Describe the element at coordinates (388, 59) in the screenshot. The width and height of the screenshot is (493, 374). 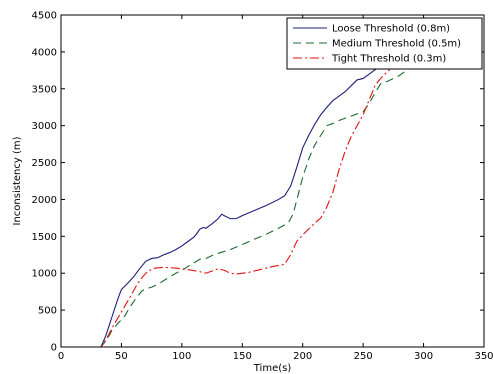
I see `legend-label-3: Tight Threshold (0.3m)` at that location.